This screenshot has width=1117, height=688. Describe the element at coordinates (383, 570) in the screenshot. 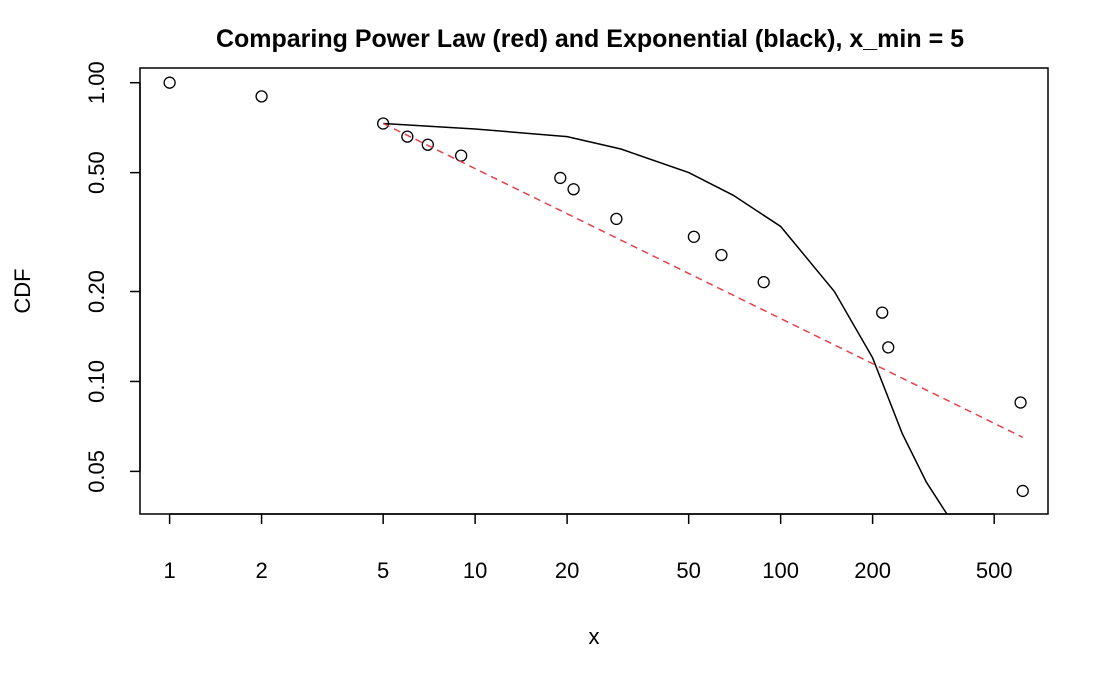

I see `x-tick-label: 5` at that location.